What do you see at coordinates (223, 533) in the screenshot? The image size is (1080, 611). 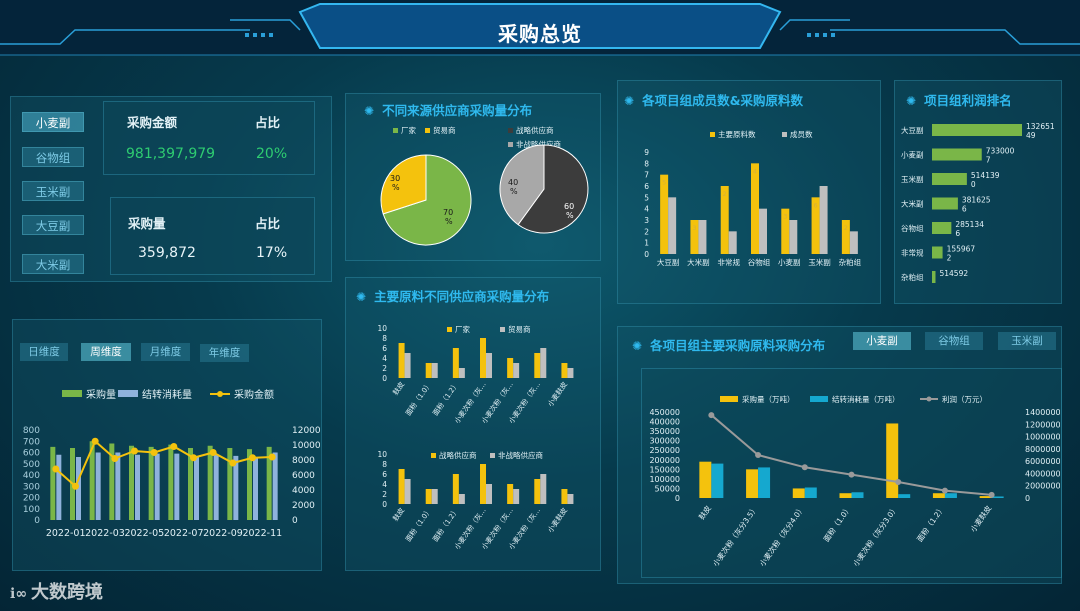 I see `x-tick-label: 2022-09` at bounding box center [223, 533].